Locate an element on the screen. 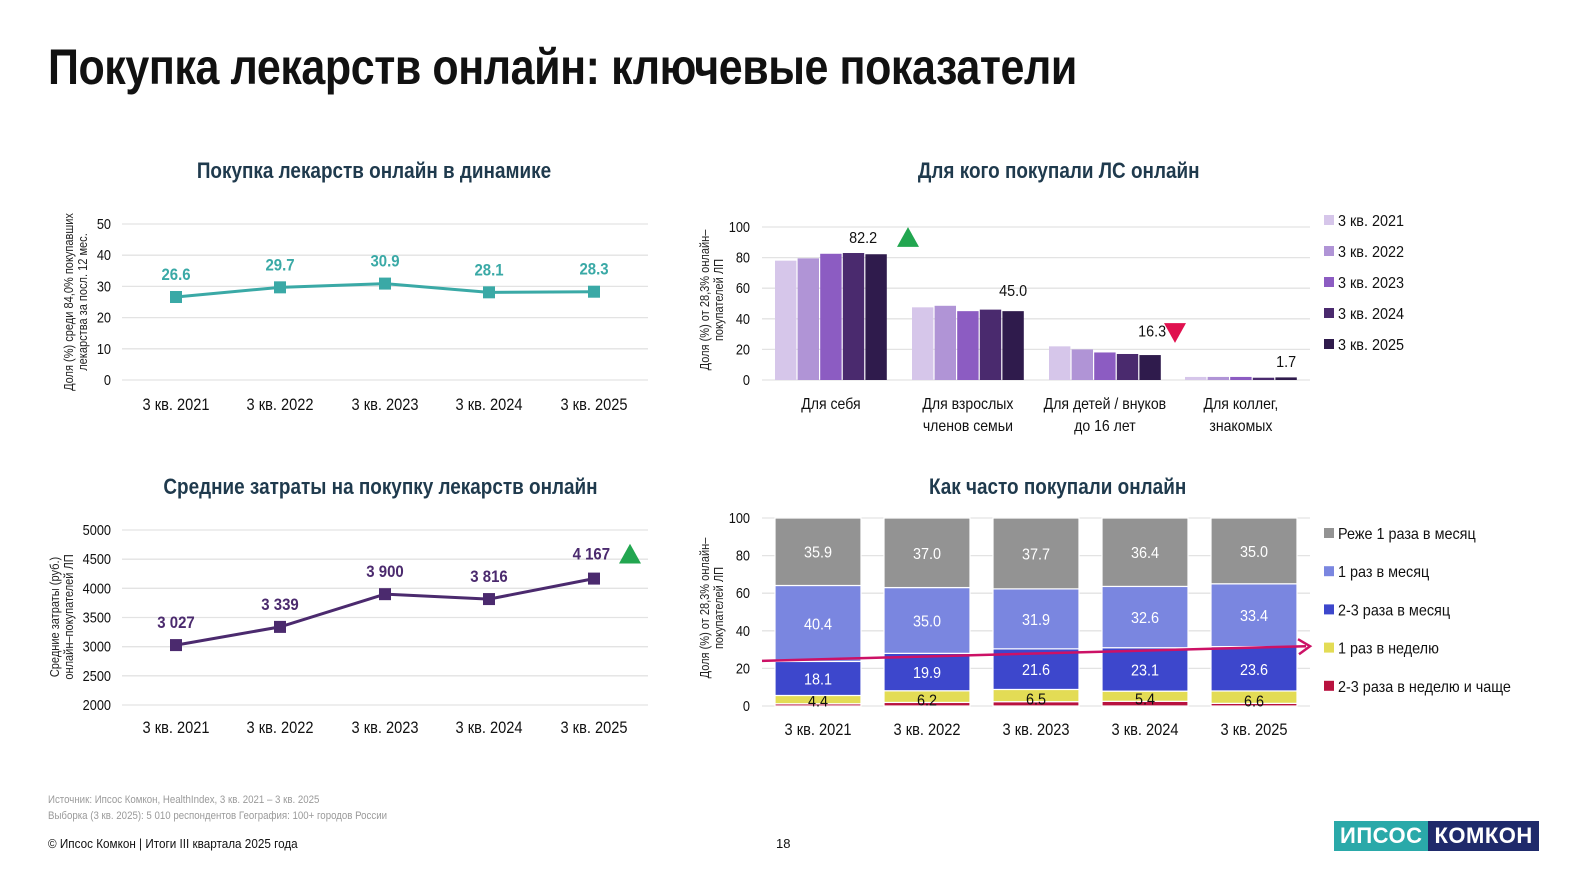  forwhom-data-label: 1.7 is located at coordinates (1286, 362).